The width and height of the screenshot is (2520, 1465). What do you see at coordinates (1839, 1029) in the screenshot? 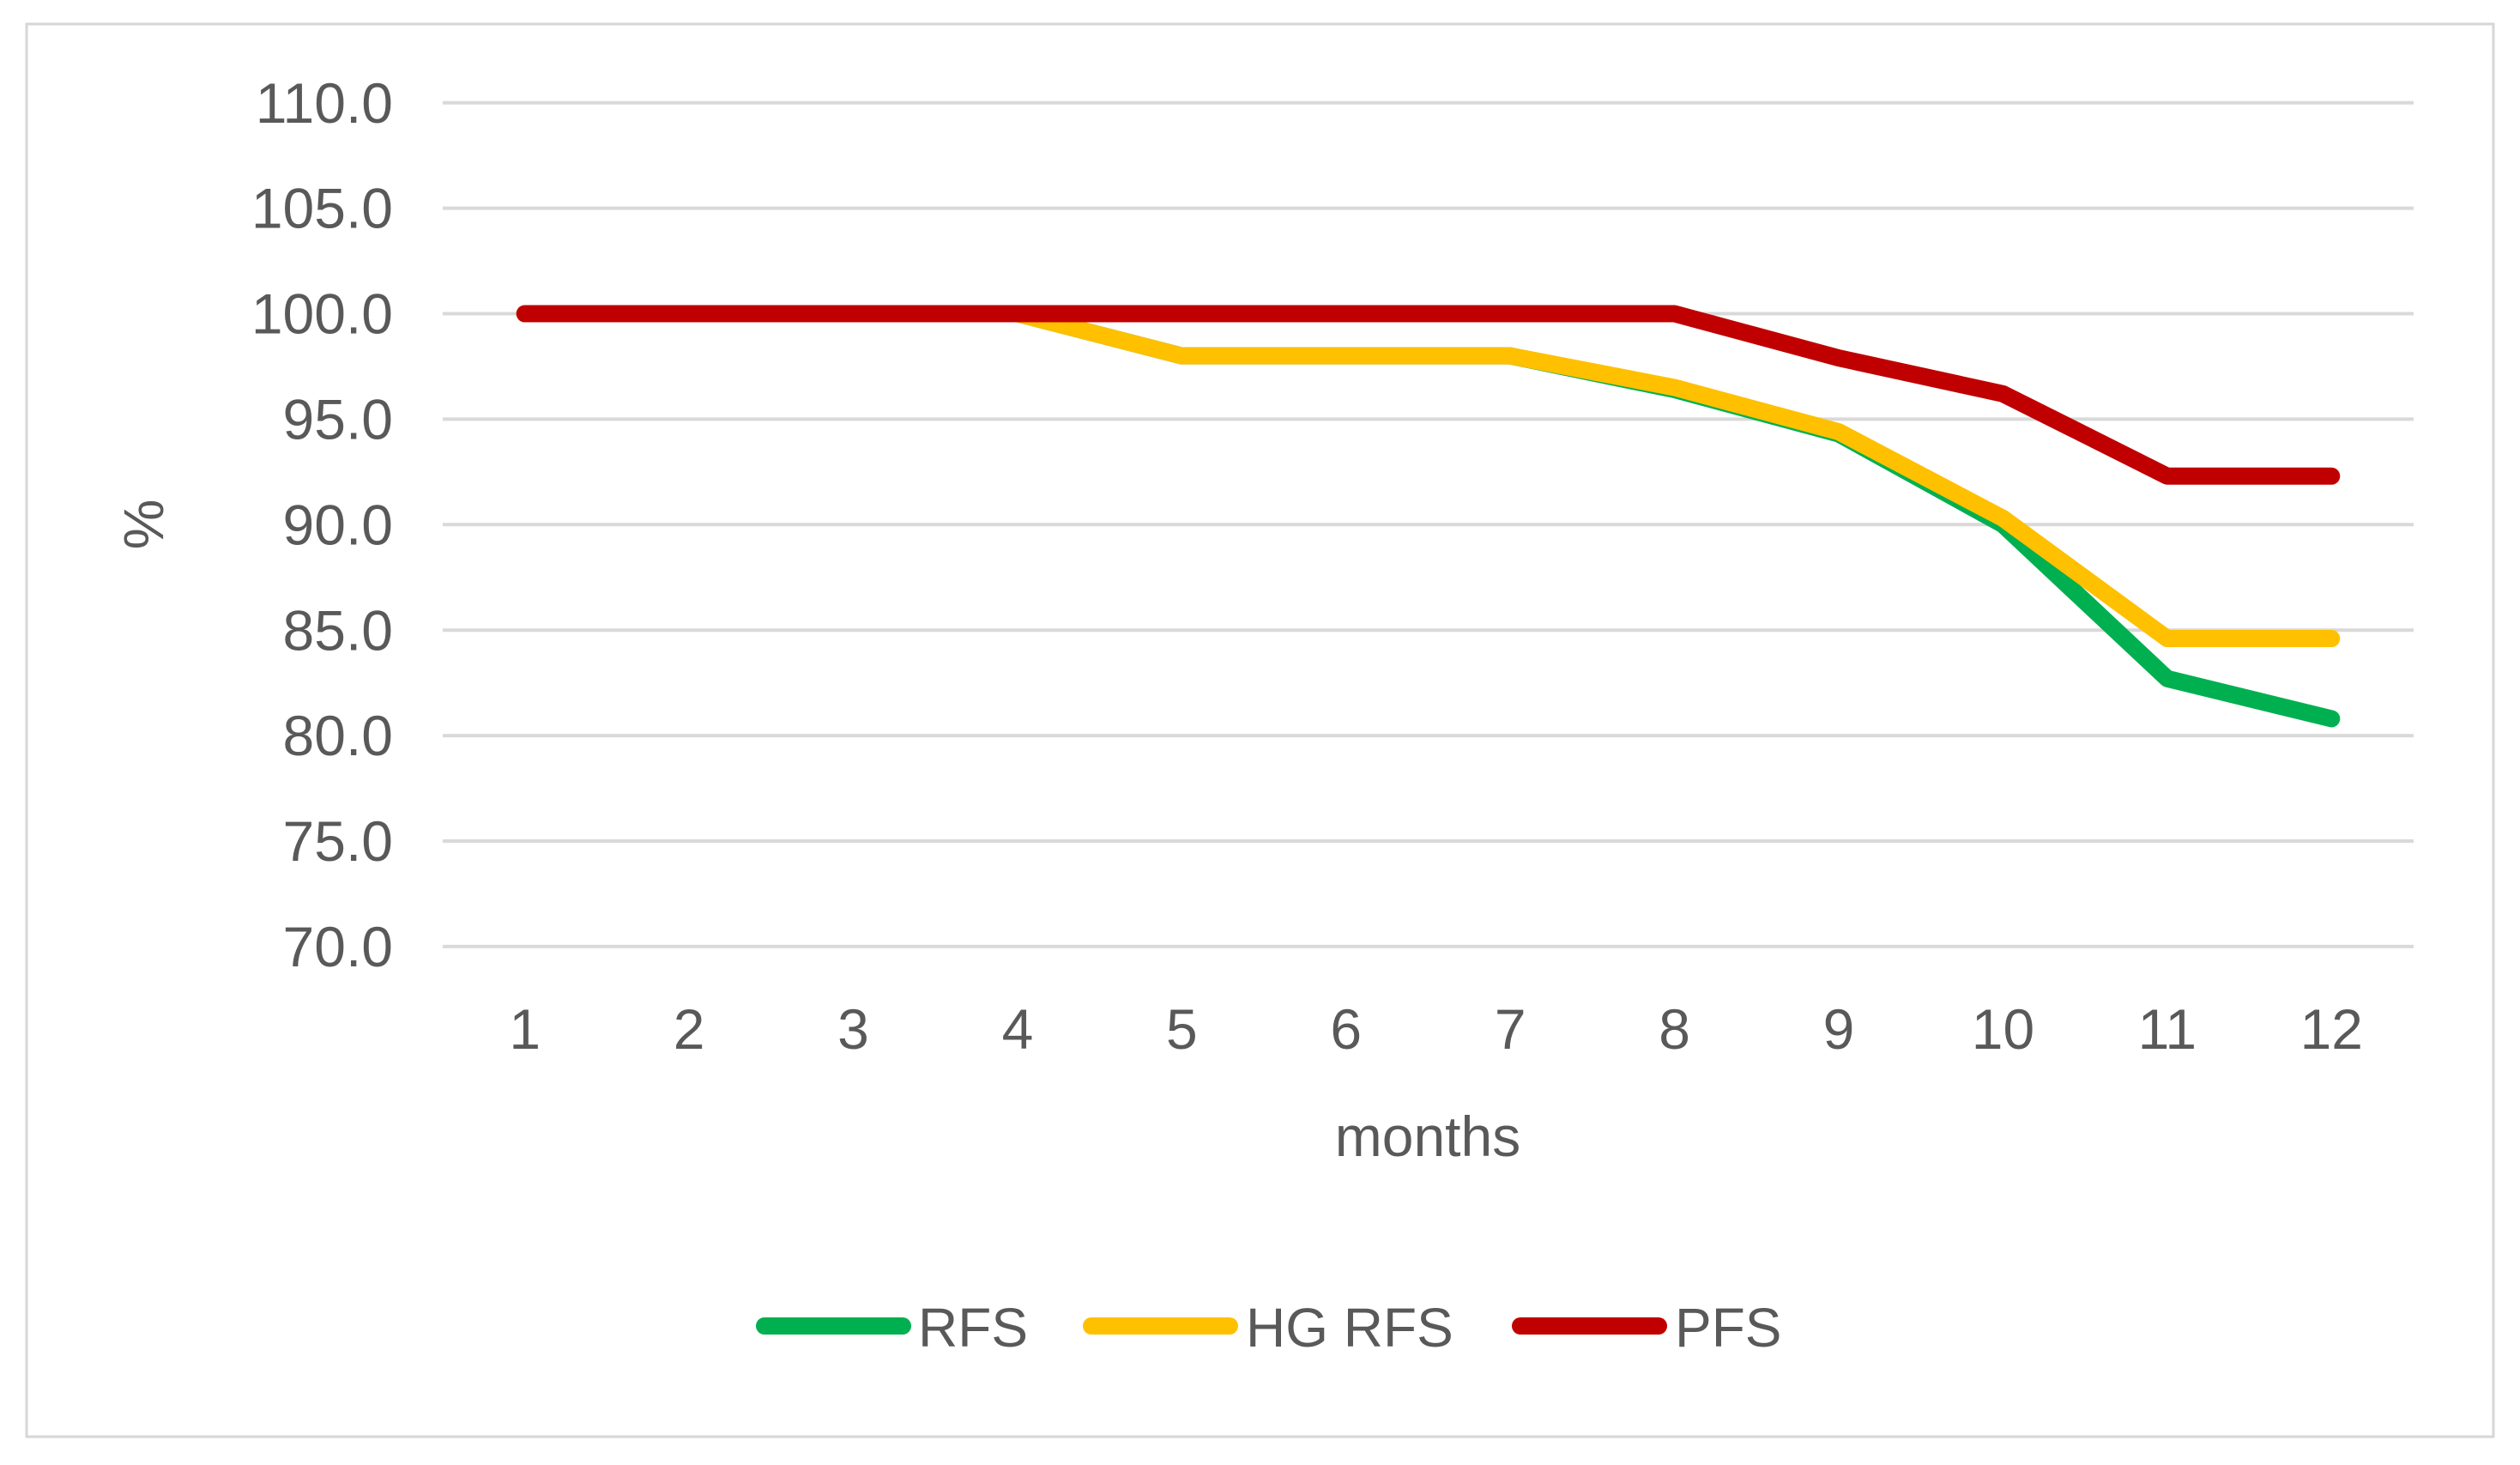
I see `x-tick-label: 9` at bounding box center [1839, 1029].